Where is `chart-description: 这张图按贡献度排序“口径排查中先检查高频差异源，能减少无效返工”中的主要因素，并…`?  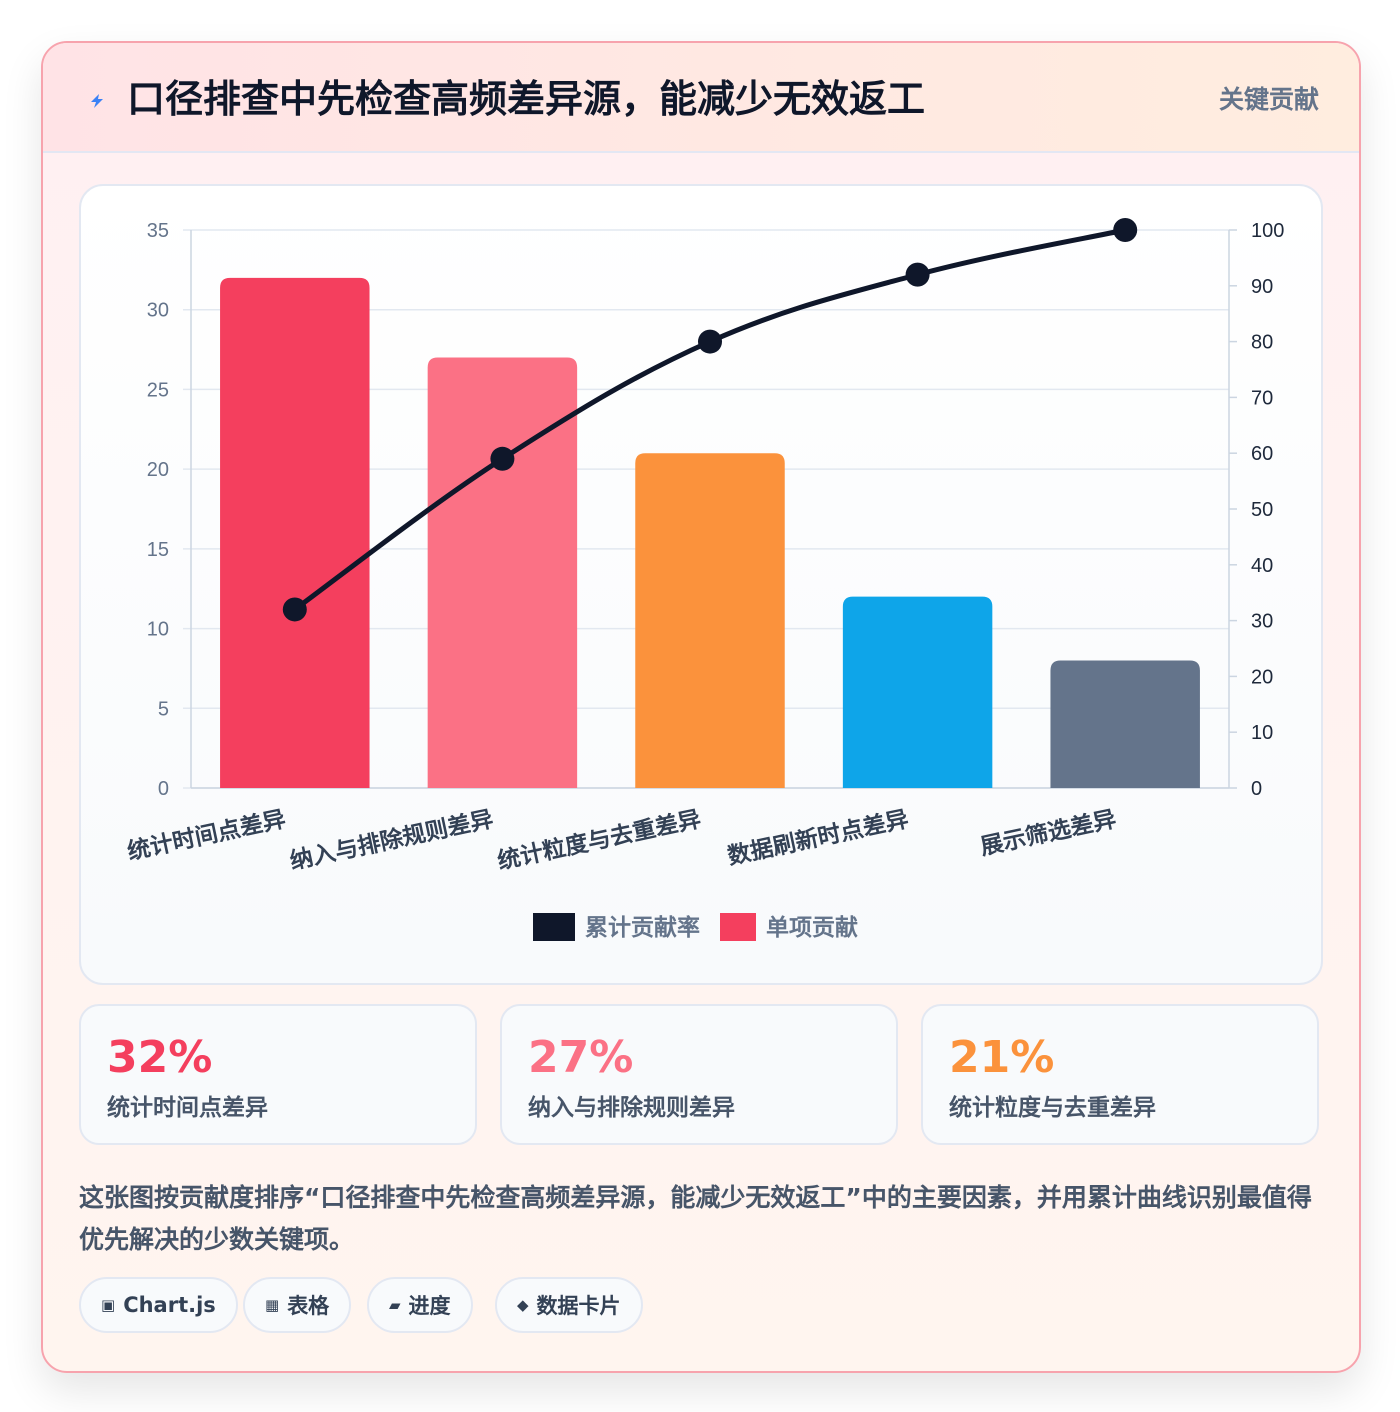
chart-description: 这张图按贡献度排序“口径排查中先检查高频差异源，能减少无效返工”中的主要因素，并… is located at coordinates (695, 1218).